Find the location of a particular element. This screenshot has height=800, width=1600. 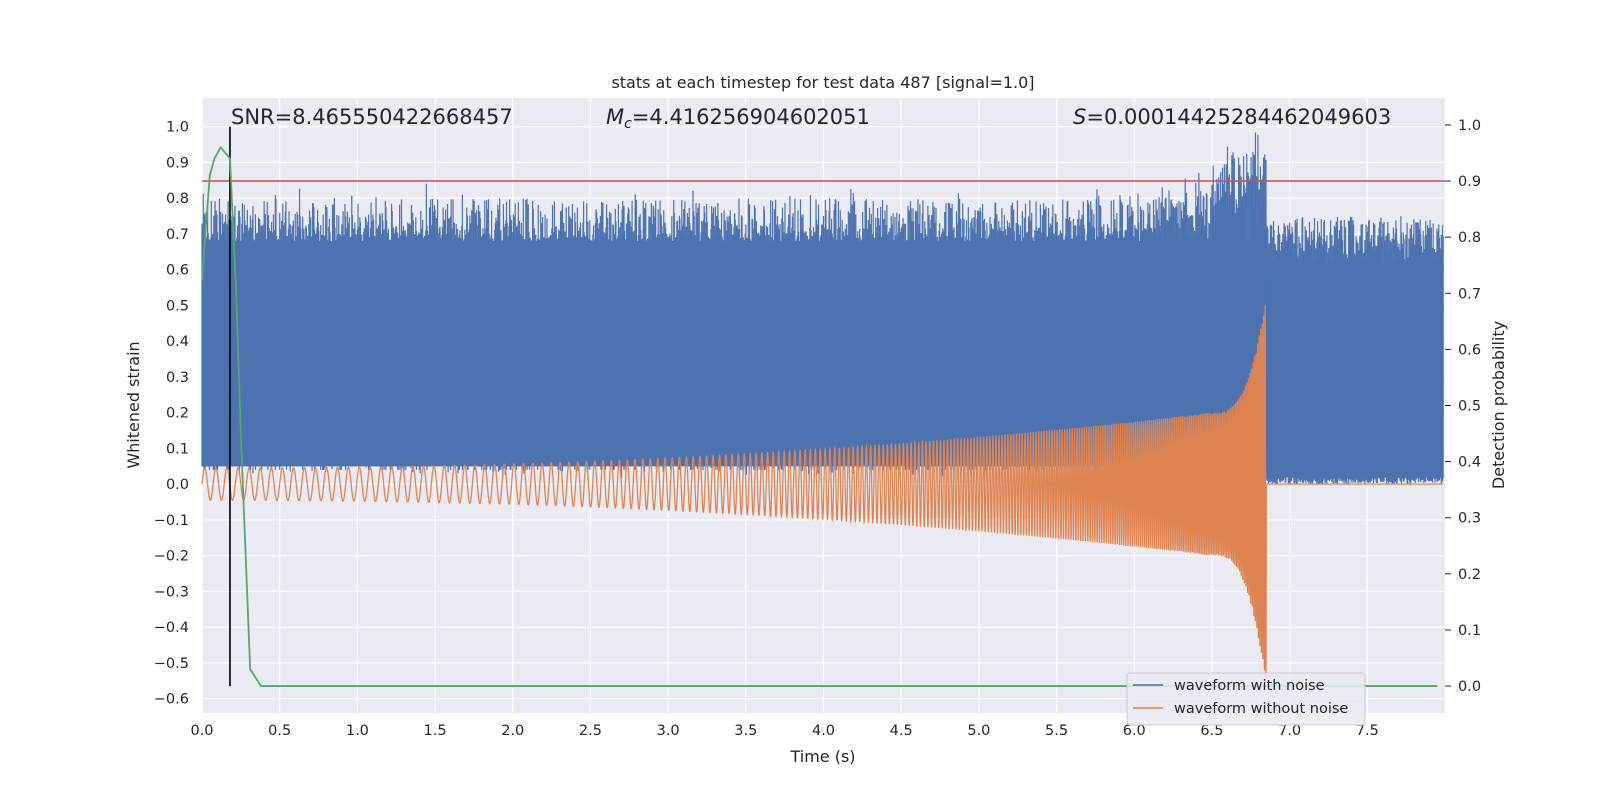

y-tick-label: 0.2 is located at coordinates (177, 414).